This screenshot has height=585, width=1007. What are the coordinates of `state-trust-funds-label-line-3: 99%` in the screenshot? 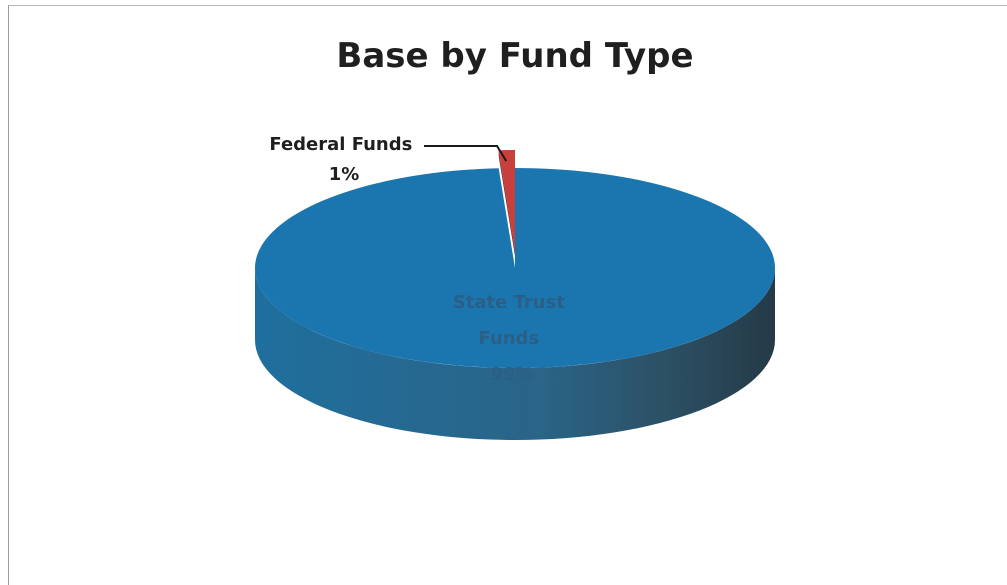 It's located at (511, 374).